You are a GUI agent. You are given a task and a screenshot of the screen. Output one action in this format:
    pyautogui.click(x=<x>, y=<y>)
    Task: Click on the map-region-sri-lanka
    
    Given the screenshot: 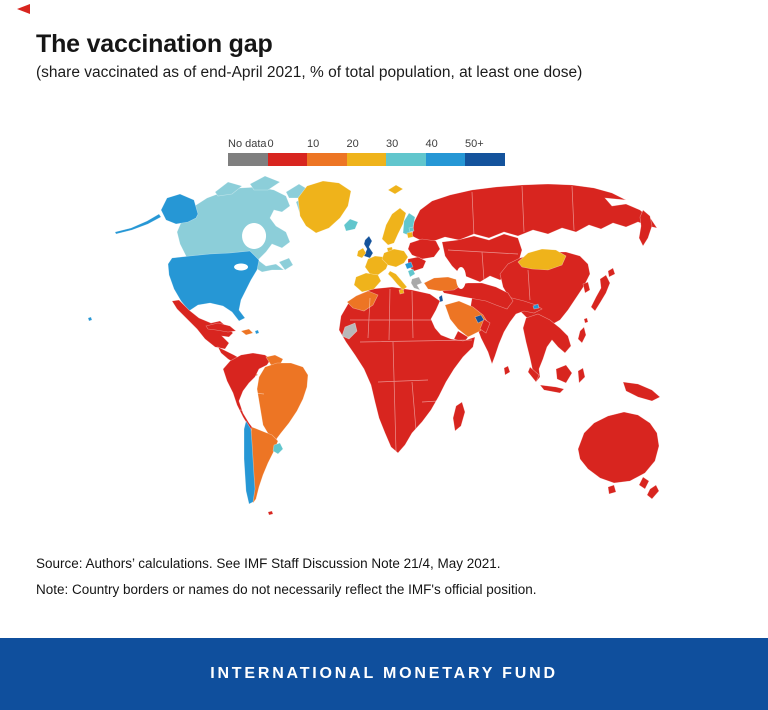 What is the action you would take?
    pyautogui.click(x=507, y=370)
    